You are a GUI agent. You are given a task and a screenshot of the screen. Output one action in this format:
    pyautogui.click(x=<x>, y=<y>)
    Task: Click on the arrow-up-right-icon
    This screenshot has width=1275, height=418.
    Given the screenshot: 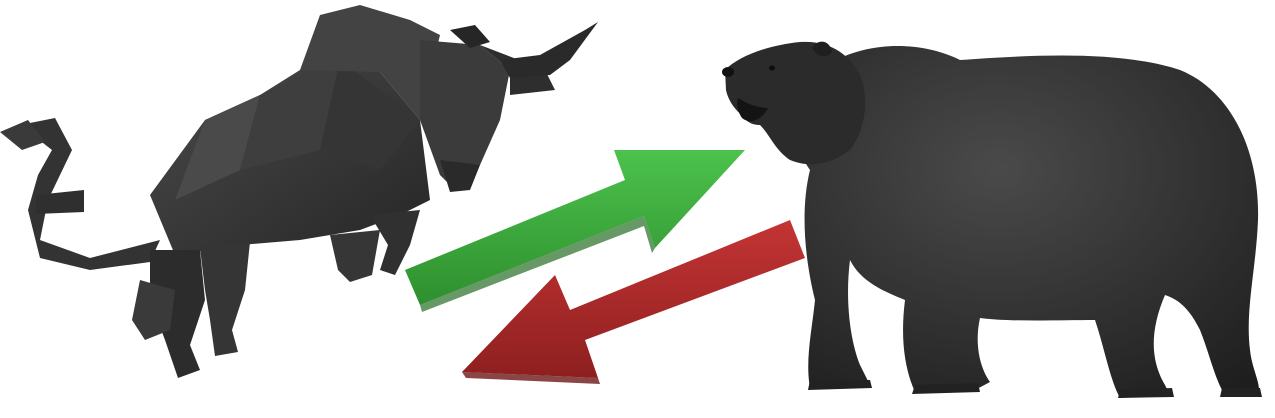 What is the action you would take?
    pyautogui.click(x=575, y=231)
    